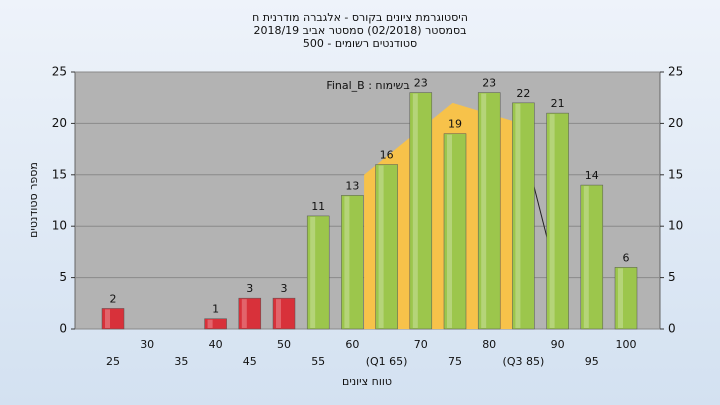  Describe the element at coordinates (455, 124) in the screenshot. I see `value-label: 19` at that location.